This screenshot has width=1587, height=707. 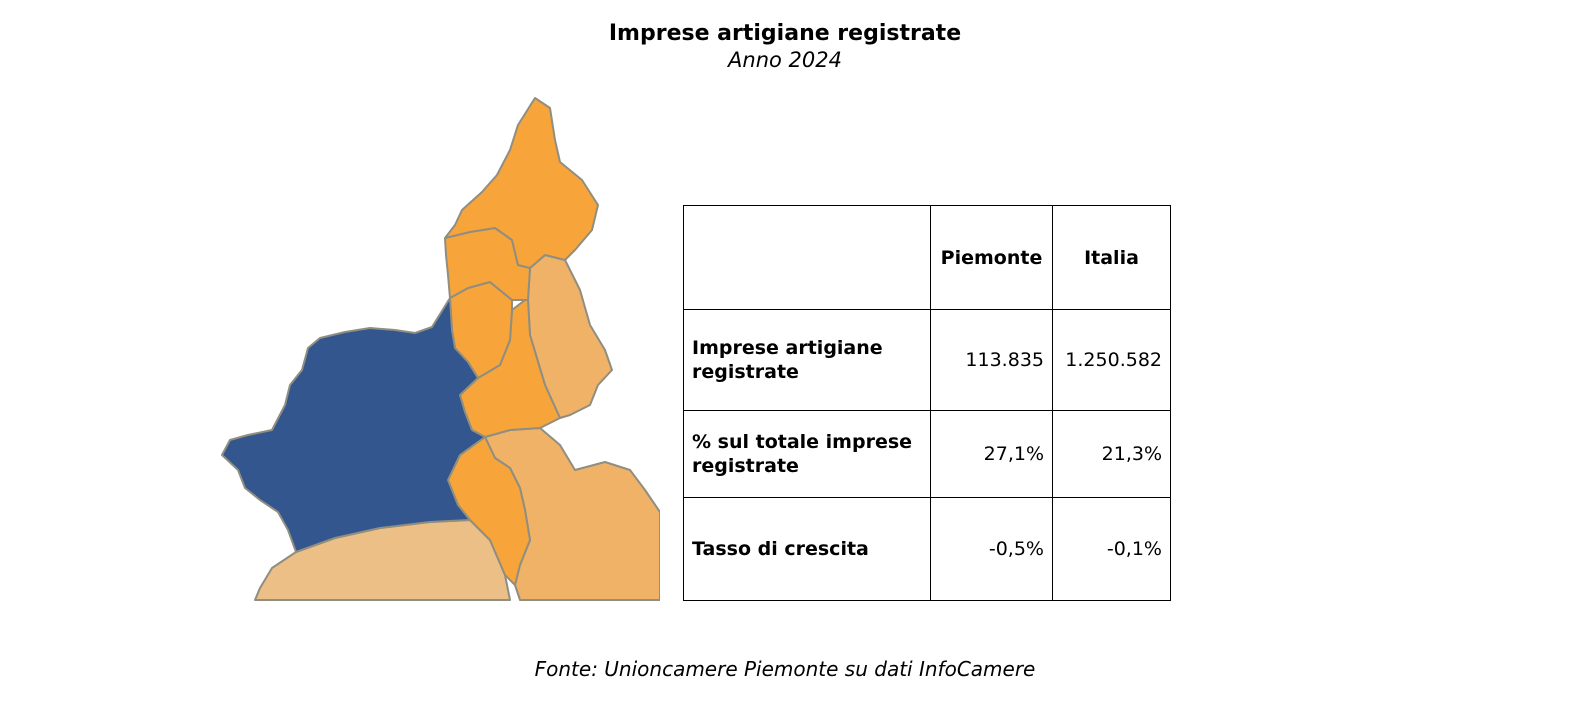 What do you see at coordinates (785, 60) in the screenshot?
I see `chart-subtitle: Anno 2024` at bounding box center [785, 60].